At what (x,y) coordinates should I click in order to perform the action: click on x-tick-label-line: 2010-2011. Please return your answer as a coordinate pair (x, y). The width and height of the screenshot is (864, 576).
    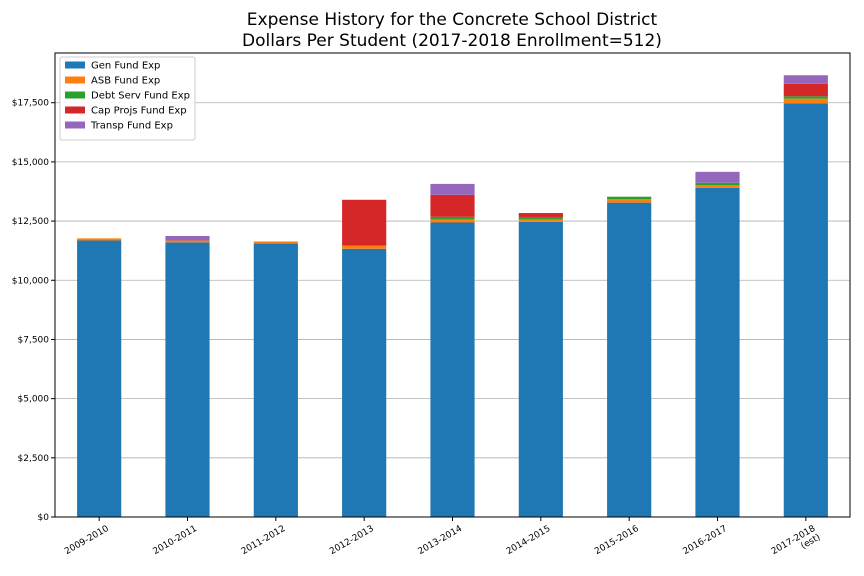
    Looking at the image, I should click on (175, 540).